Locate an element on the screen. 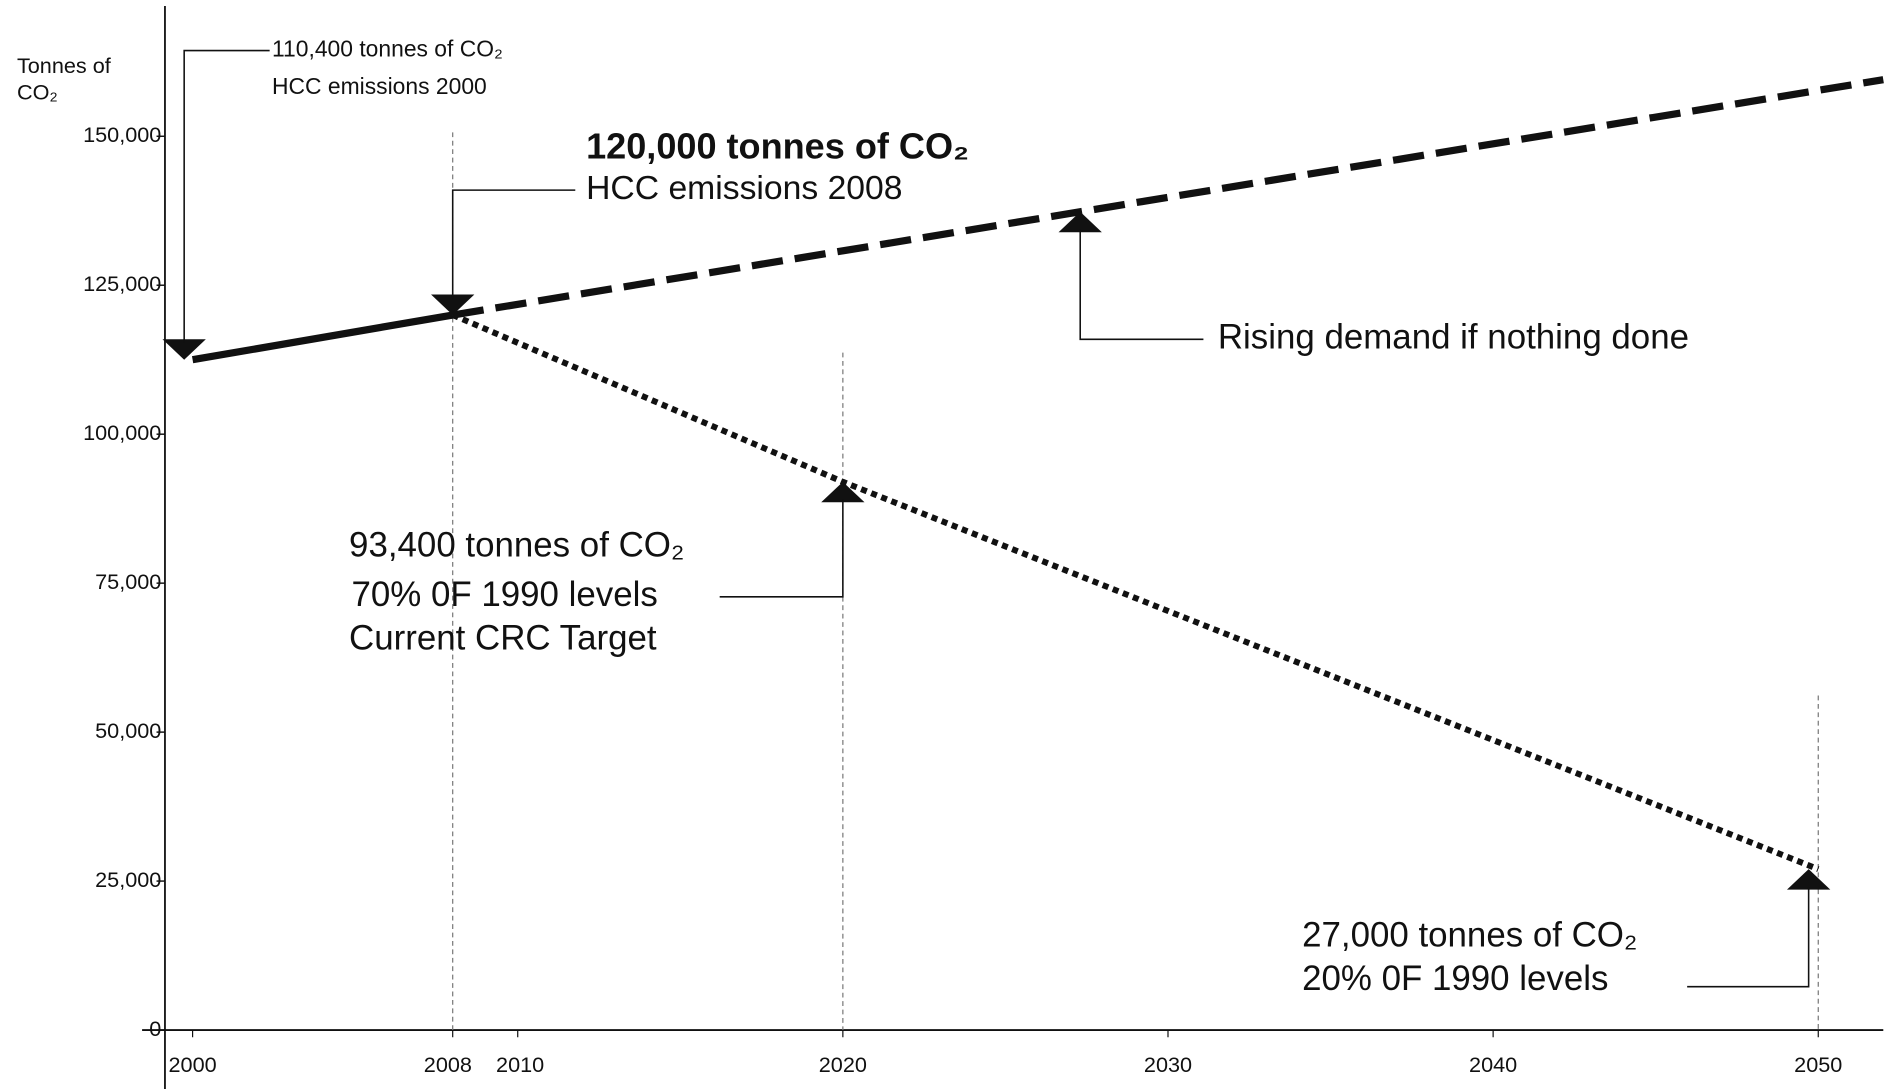 This screenshot has height=1089, width=1887. data-line is located at coordinates (322, 337).